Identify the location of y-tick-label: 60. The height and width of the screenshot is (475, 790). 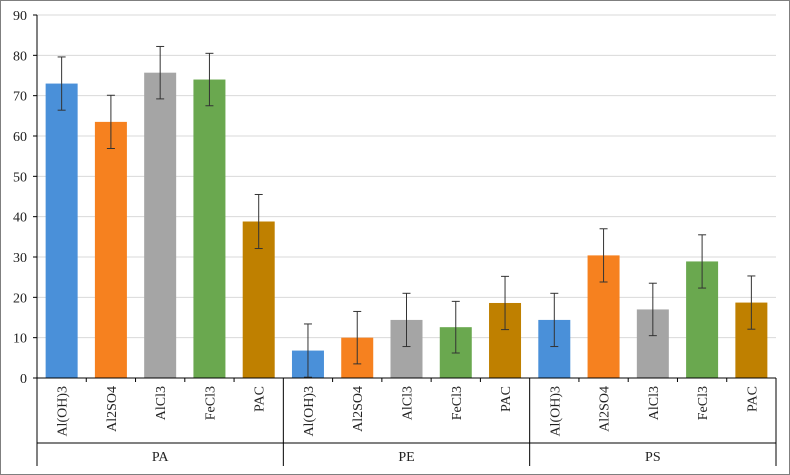
(20, 137).